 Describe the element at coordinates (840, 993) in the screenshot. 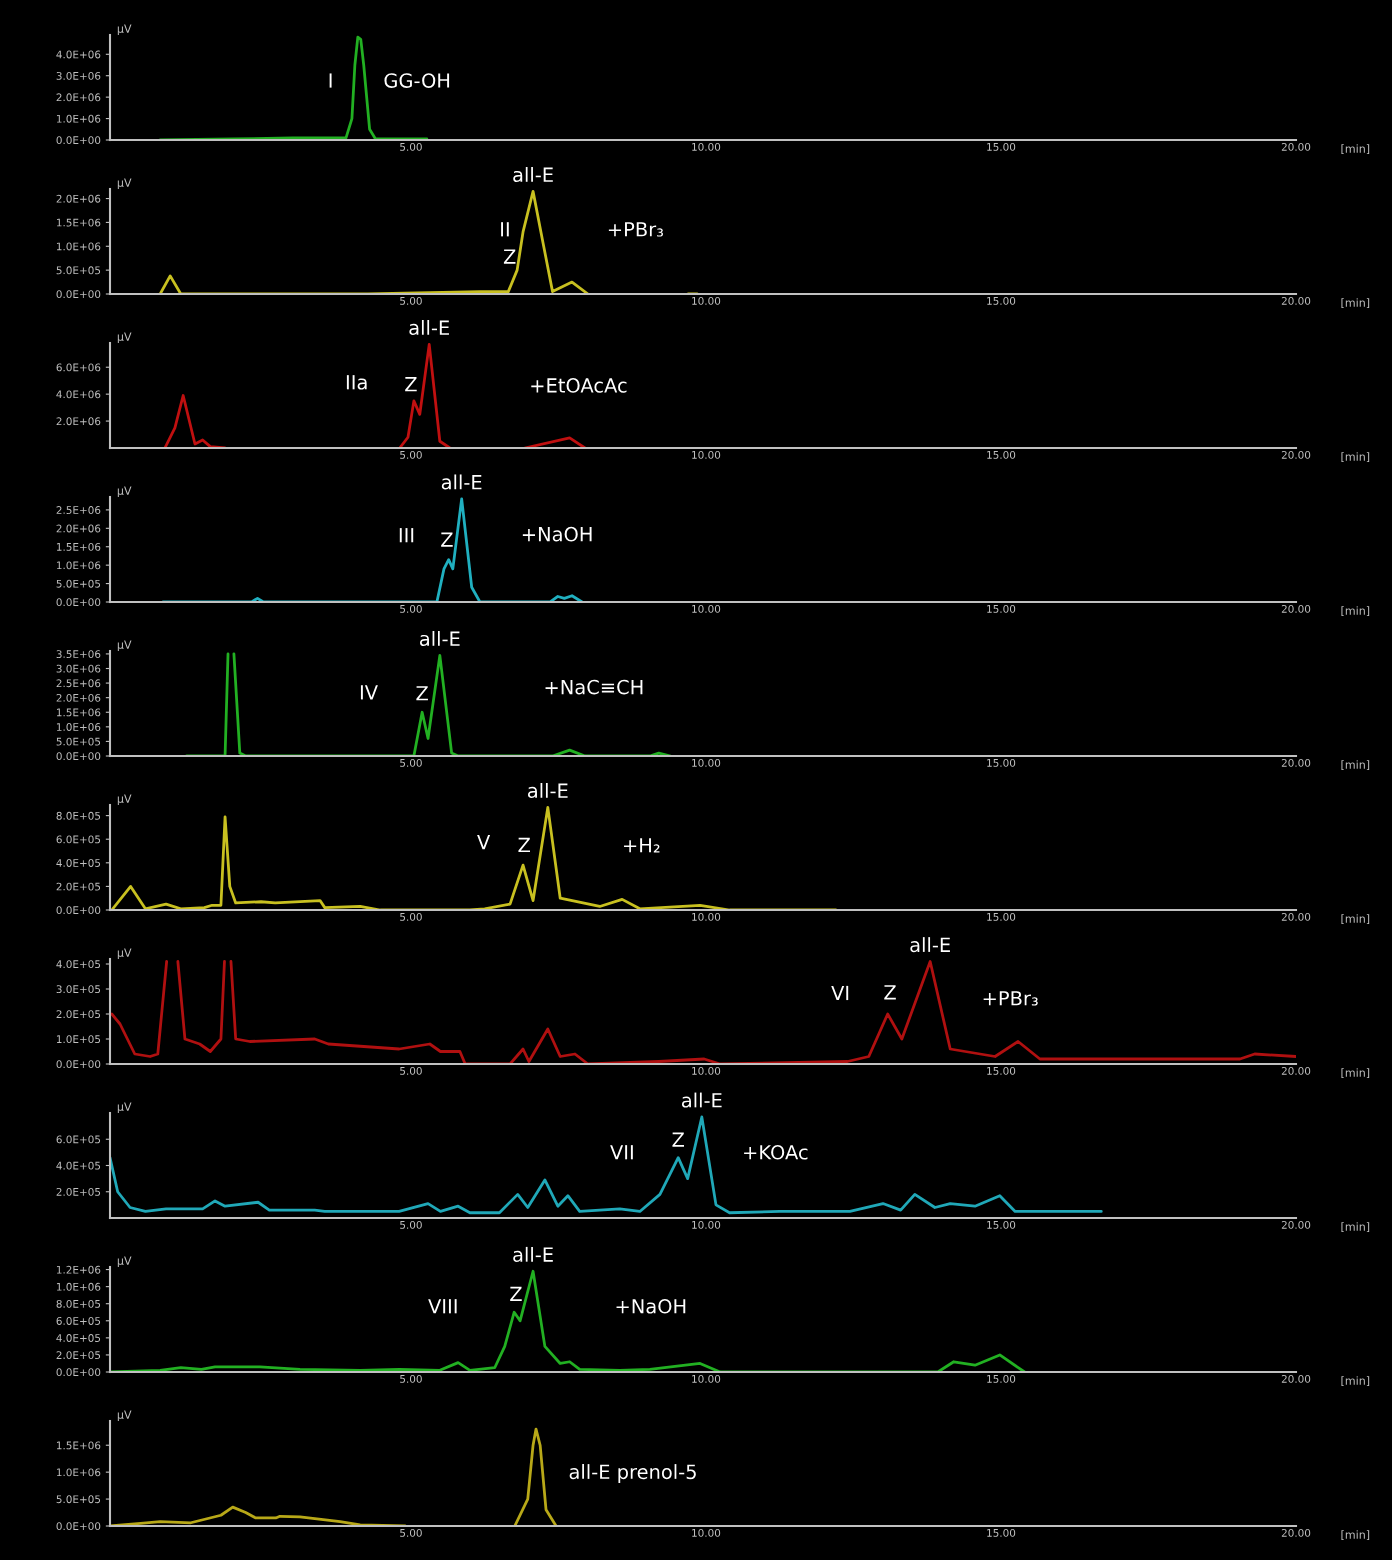

I see `annotation: VI` at that location.